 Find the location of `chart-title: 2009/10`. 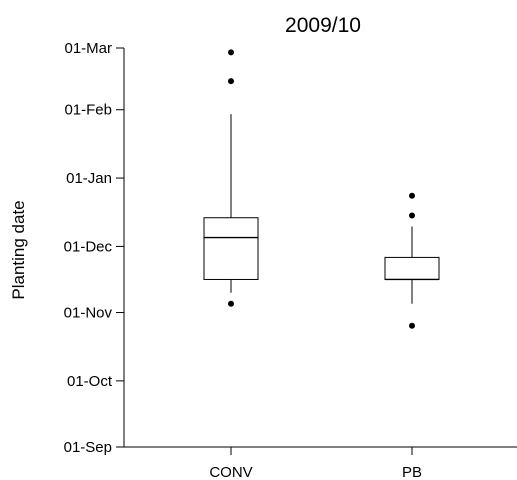

chart-title: 2009/10 is located at coordinates (323, 25).